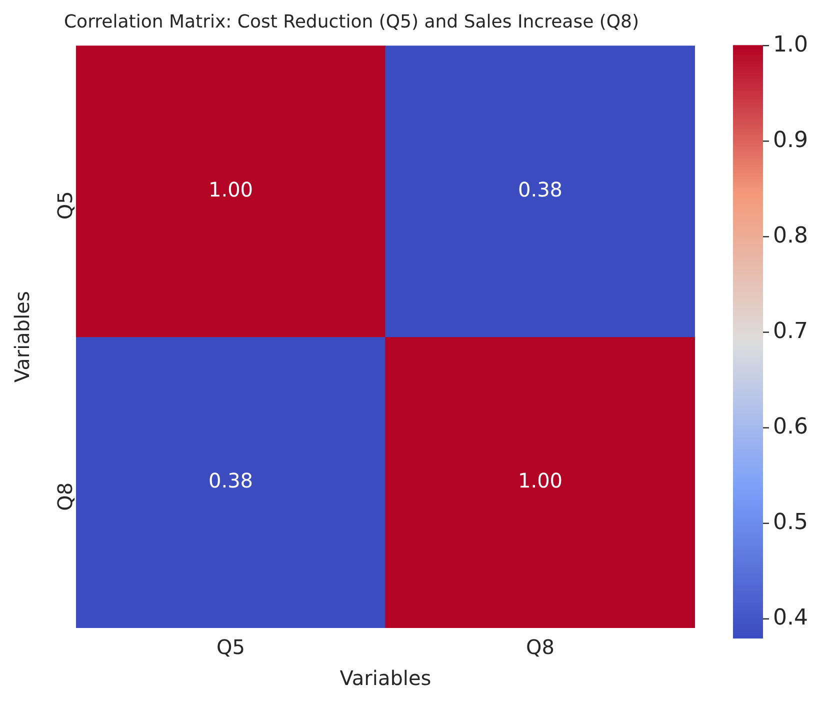  Describe the element at coordinates (22, 337) in the screenshot. I see `y-axis-title: Variables` at that location.